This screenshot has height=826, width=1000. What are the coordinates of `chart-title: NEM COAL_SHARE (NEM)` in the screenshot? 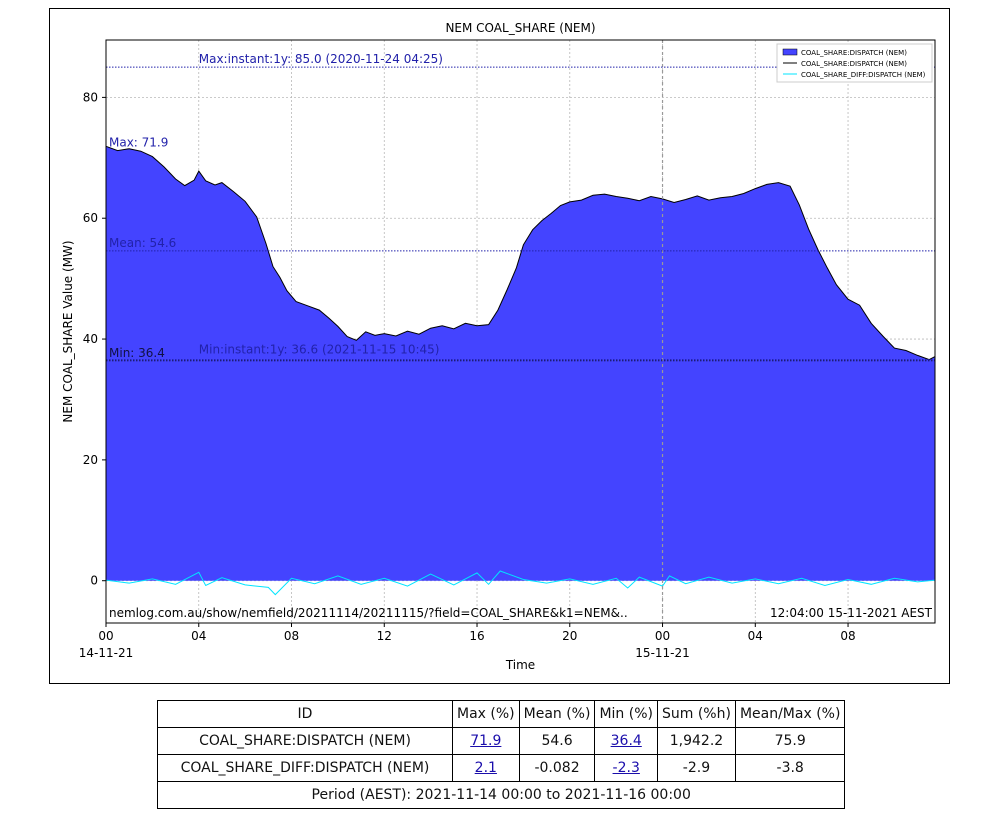 It's located at (520, 28).